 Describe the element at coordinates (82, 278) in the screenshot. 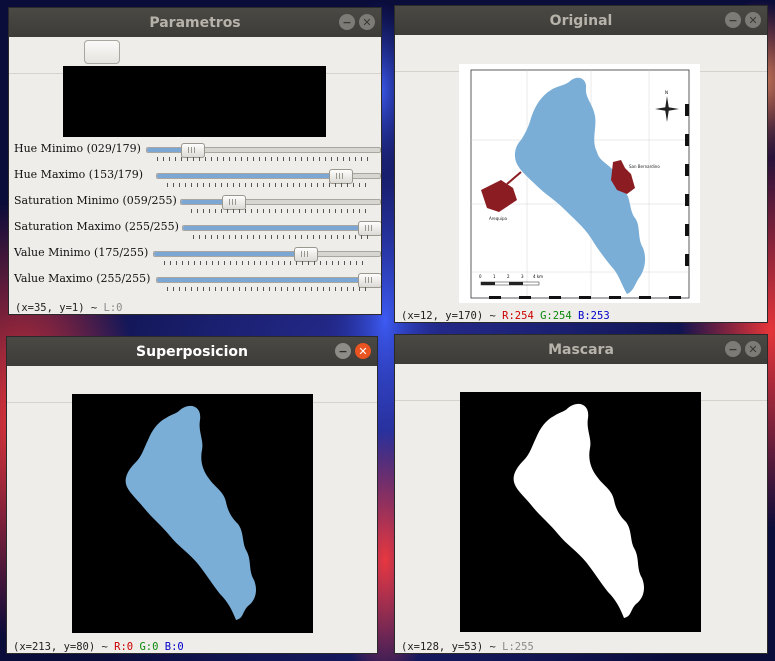

I see `trackbar-label: Value Maximo (255/255)` at that location.